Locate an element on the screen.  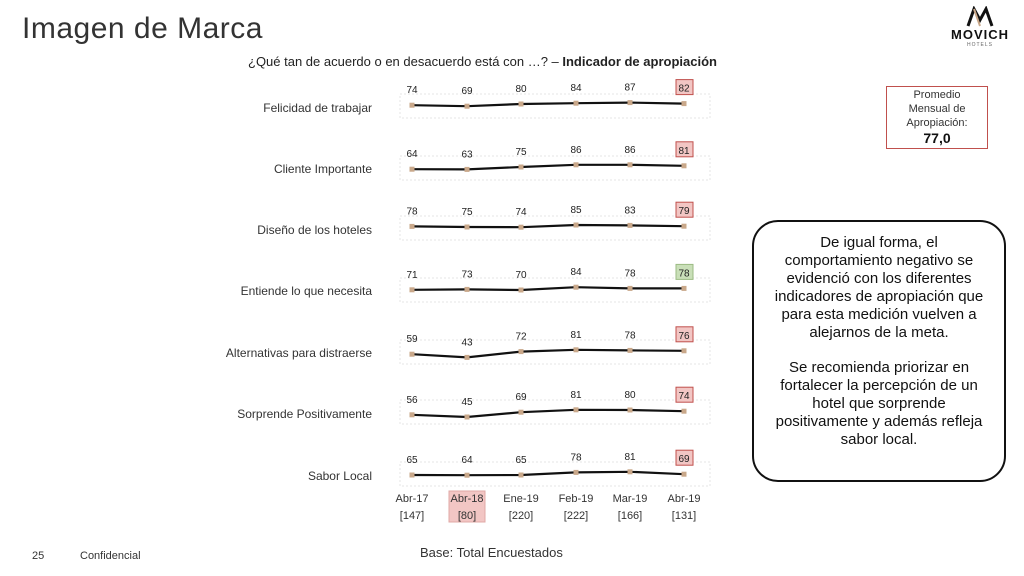
x-tick-label: Feb-19 is located at coordinates (576, 499).